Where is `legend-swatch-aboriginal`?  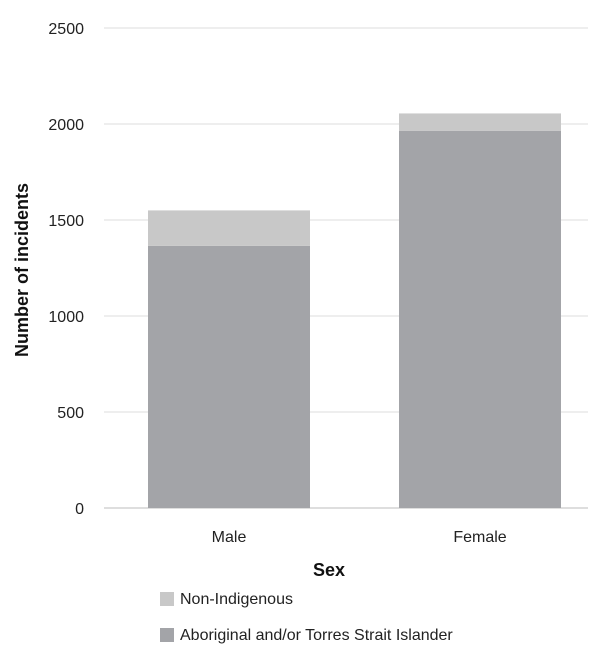
legend-swatch-aboriginal is located at coordinates (167, 635).